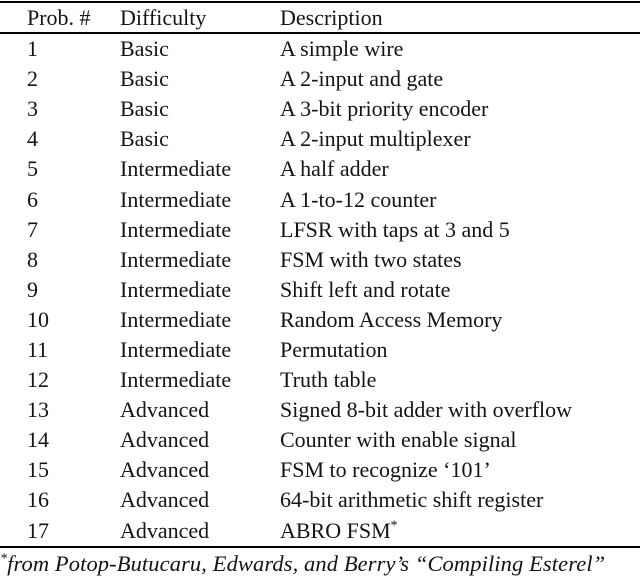 The image size is (640, 579). I want to click on cell-prob-num: 7, so click(32, 229).